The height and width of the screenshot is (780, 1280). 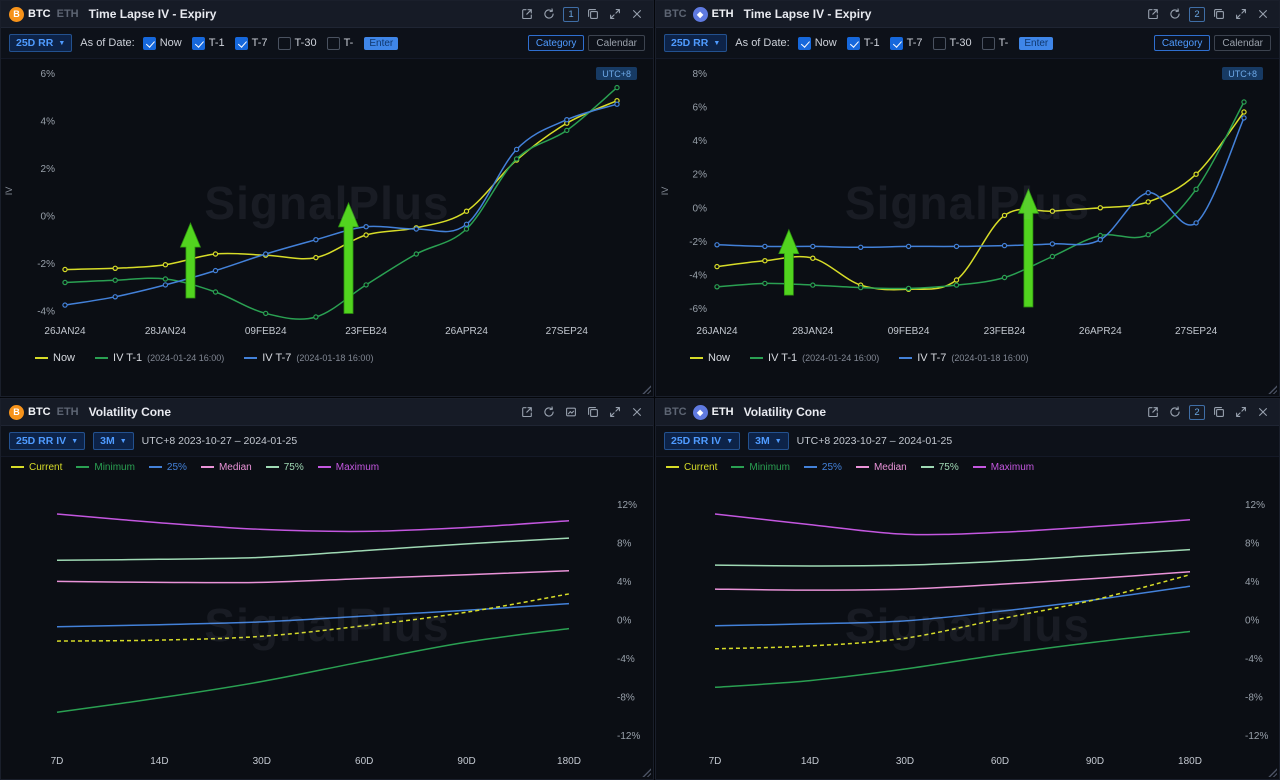 What do you see at coordinates (909, 331) in the screenshot?
I see `svg-text: 09FEB24` at bounding box center [909, 331].